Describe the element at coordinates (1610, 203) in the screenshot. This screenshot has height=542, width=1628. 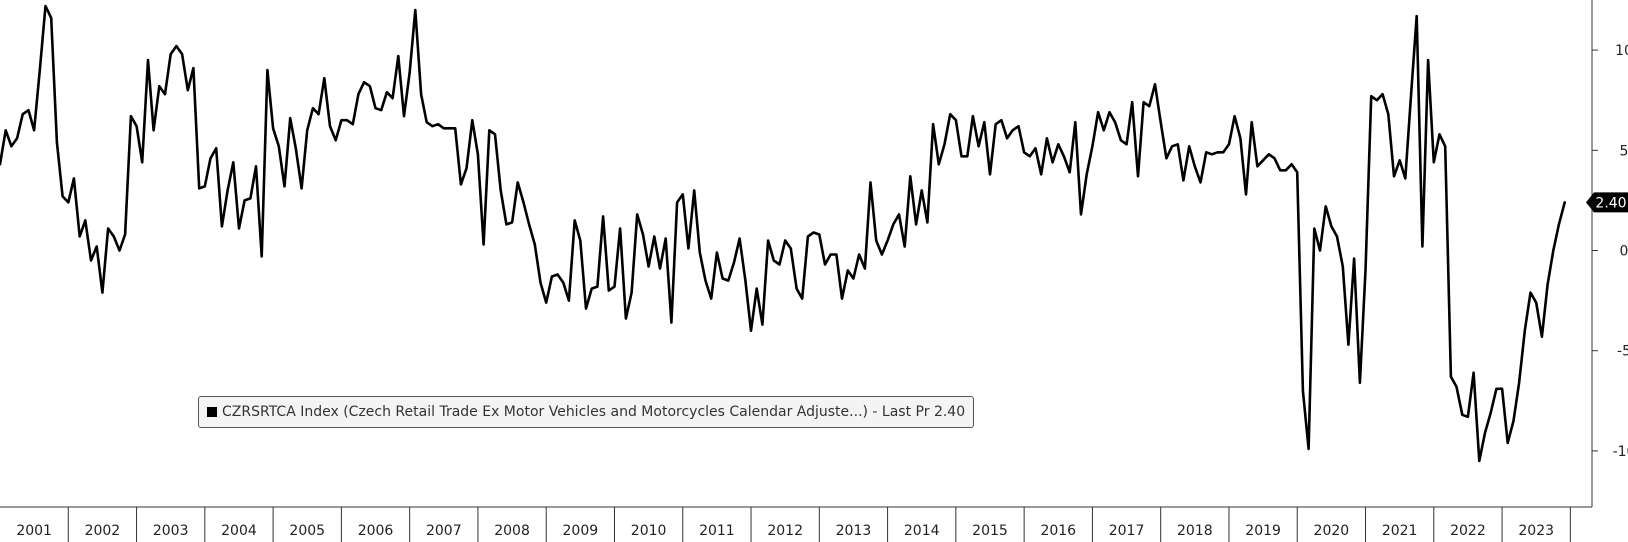
I see `last-value-label: 2.40` at that location.